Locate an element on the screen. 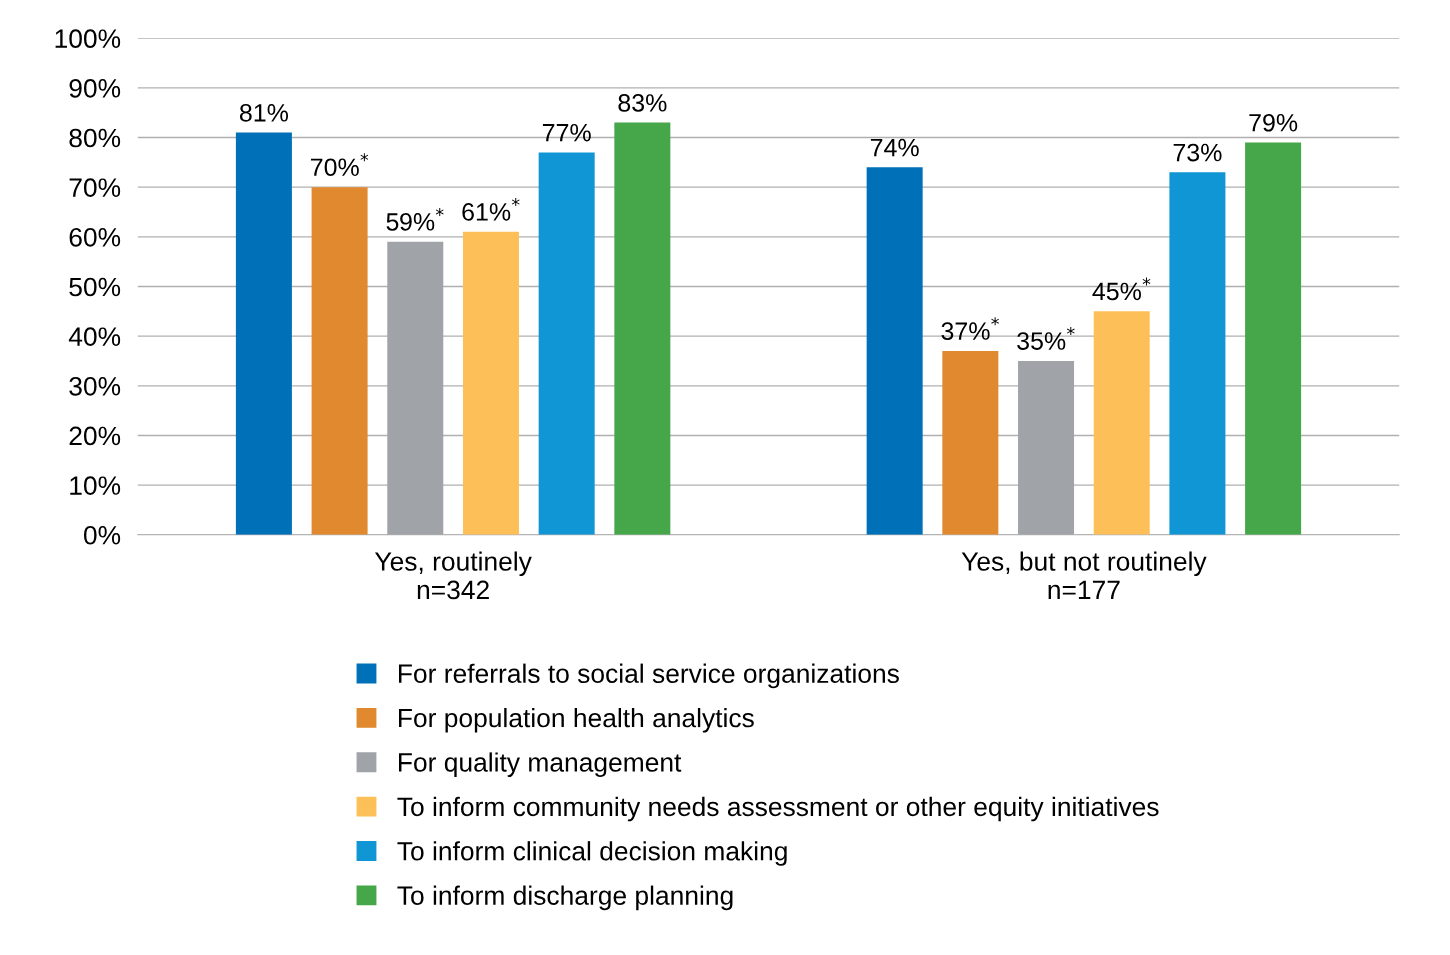 Image resolution: width=1450 pixels, height=955 pixels. data-label: 59%$^{*}$ is located at coordinates (415, 219).